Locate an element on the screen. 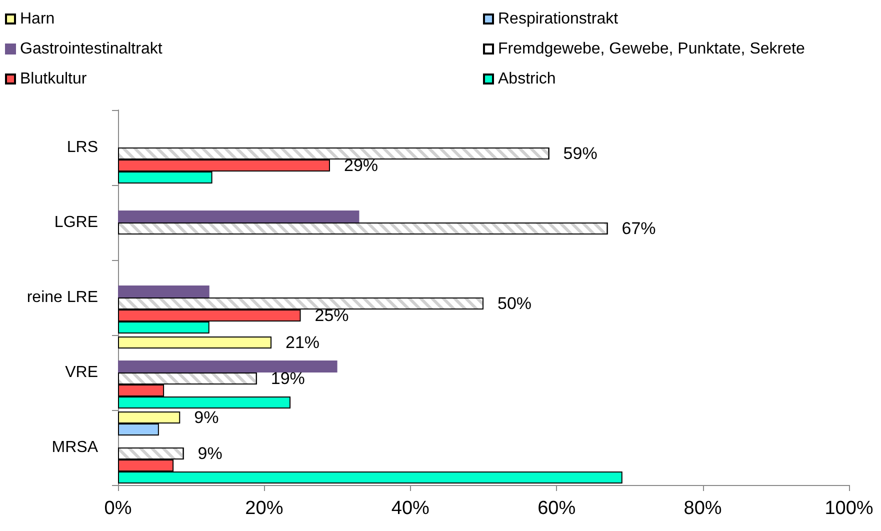 Image resolution: width=881 pixels, height=531 pixels. x-tick-label: 20% is located at coordinates (264, 508).